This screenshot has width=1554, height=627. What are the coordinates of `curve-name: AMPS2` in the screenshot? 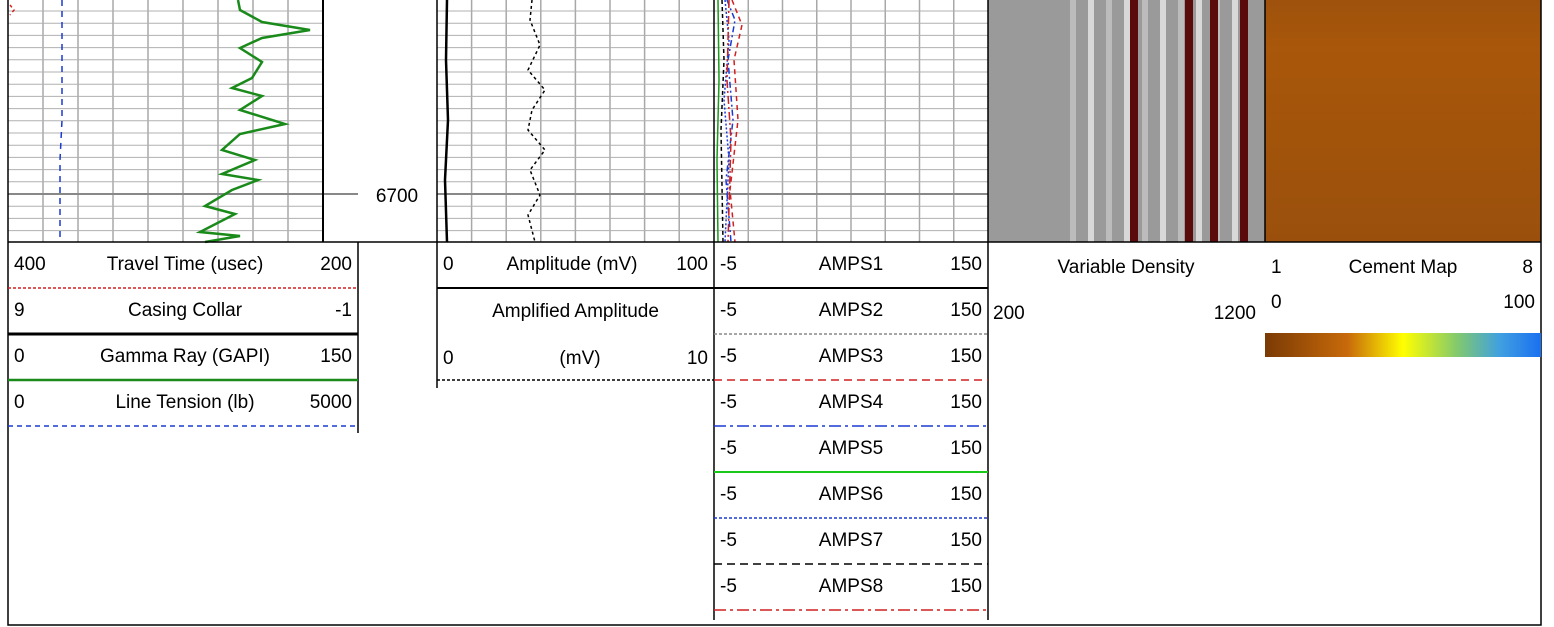 It's located at (851, 310).